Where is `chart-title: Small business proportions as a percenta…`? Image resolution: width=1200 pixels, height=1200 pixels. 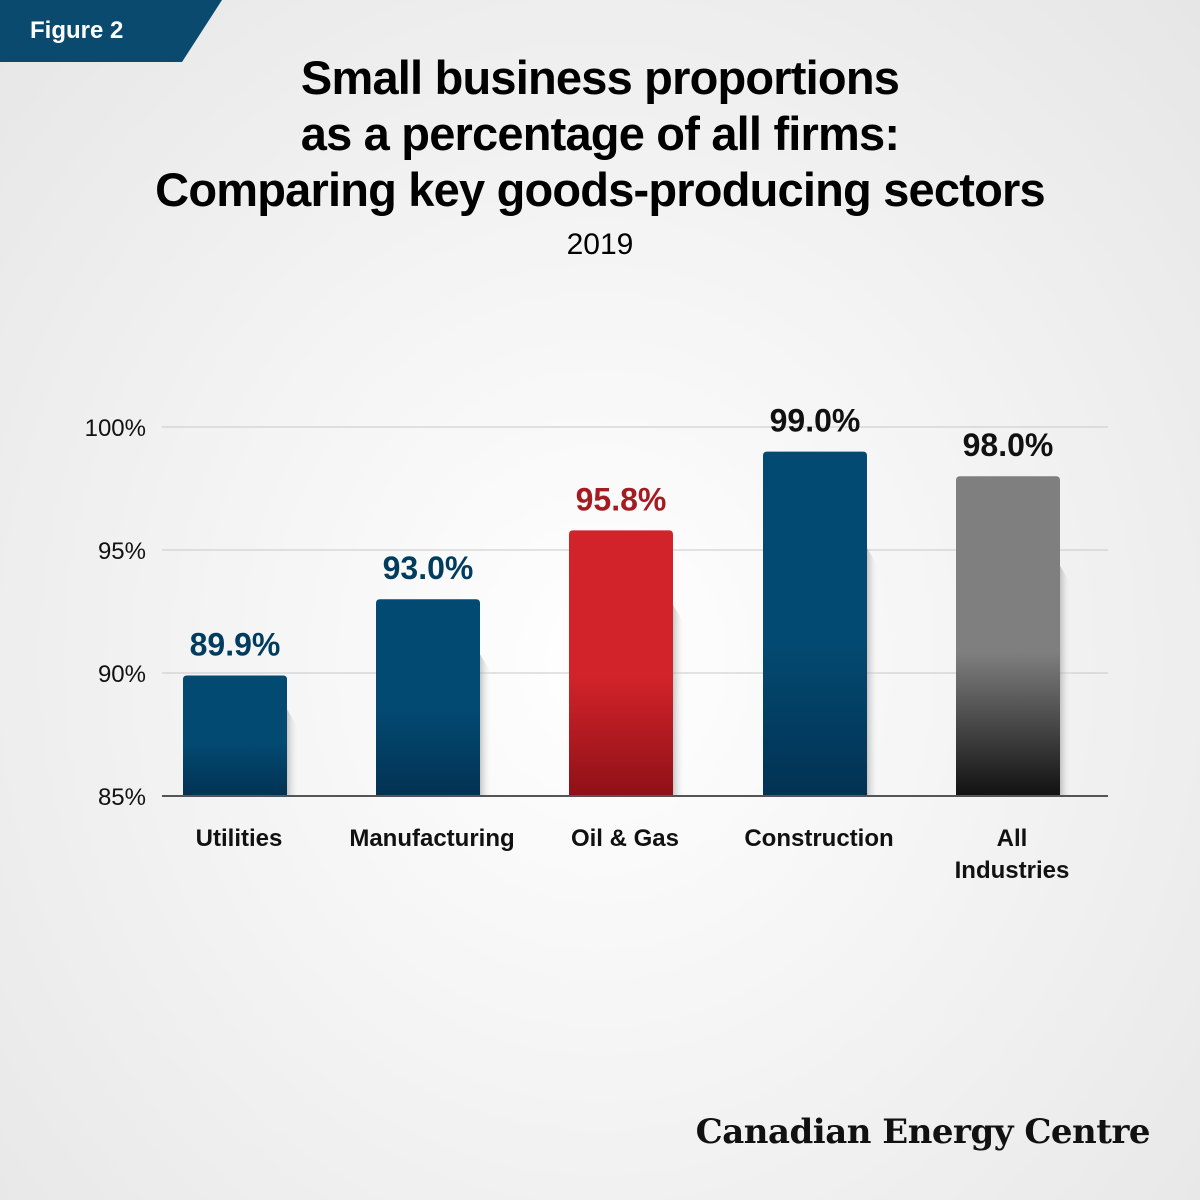
chart-title: Small business proportions as a percenta… is located at coordinates (600, 134).